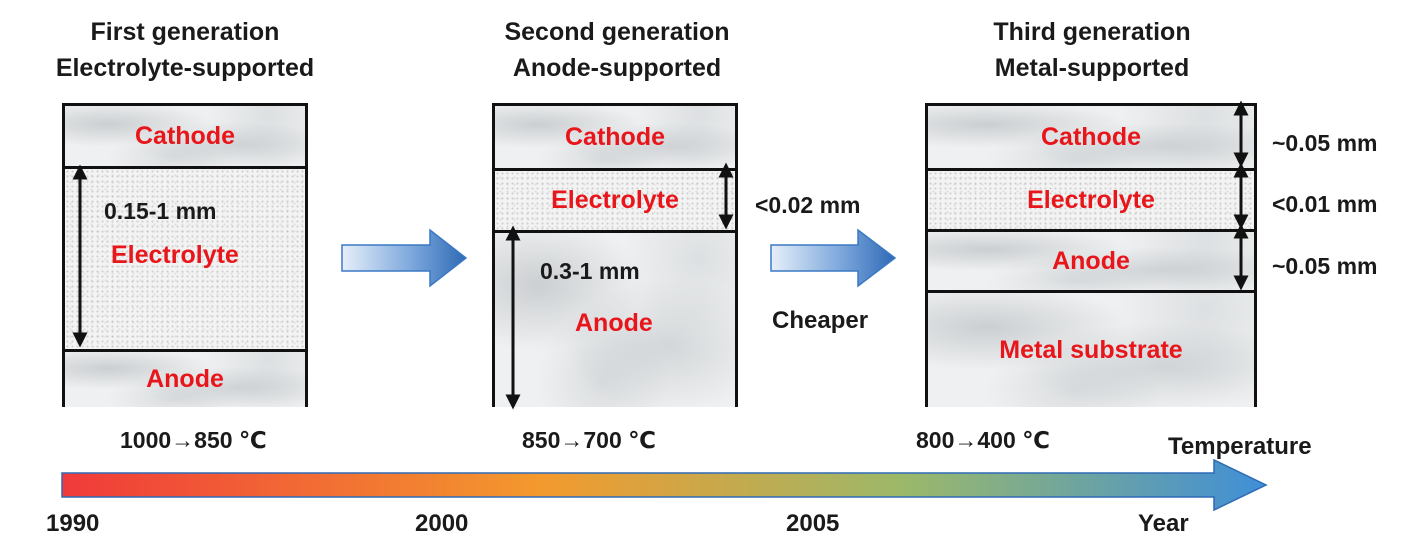 This screenshot has height=552, width=1422. I want to click on year-axis-label: Year, so click(1163, 523).